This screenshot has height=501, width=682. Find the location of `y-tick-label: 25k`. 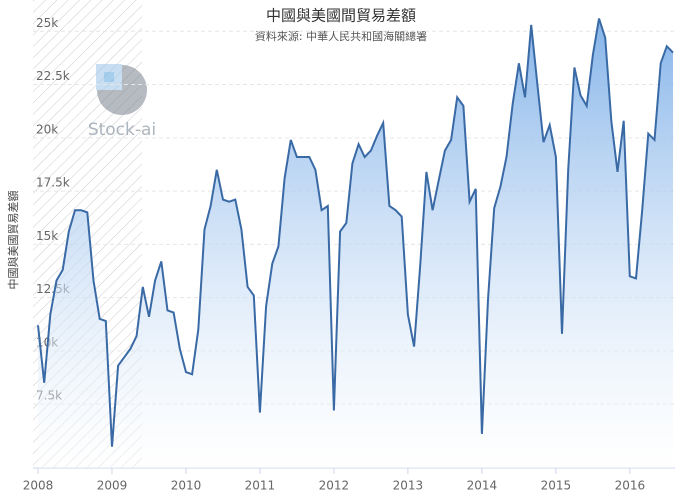

y-tick-label: 25k is located at coordinates (47, 23).